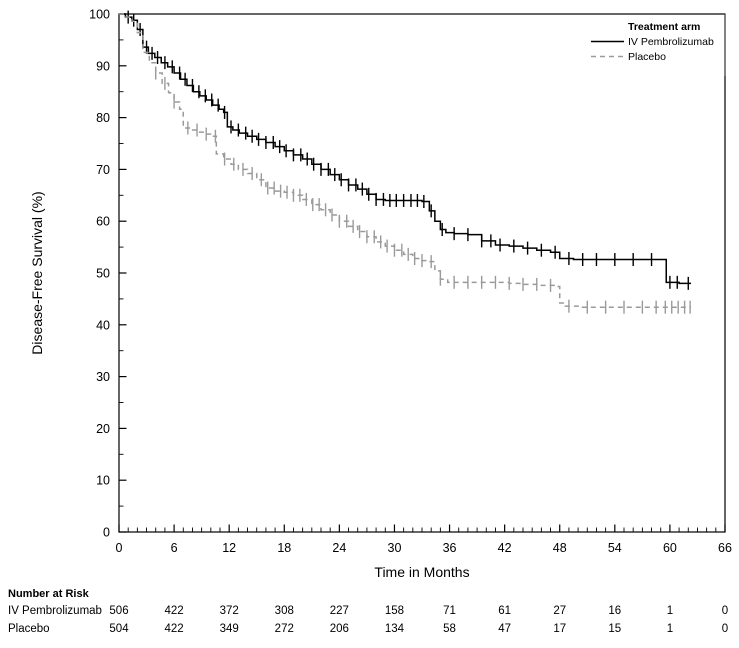 The height and width of the screenshot is (648, 739). What do you see at coordinates (29, 629) in the screenshot?
I see `risk-row-label-placebo: Placebo` at bounding box center [29, 629].